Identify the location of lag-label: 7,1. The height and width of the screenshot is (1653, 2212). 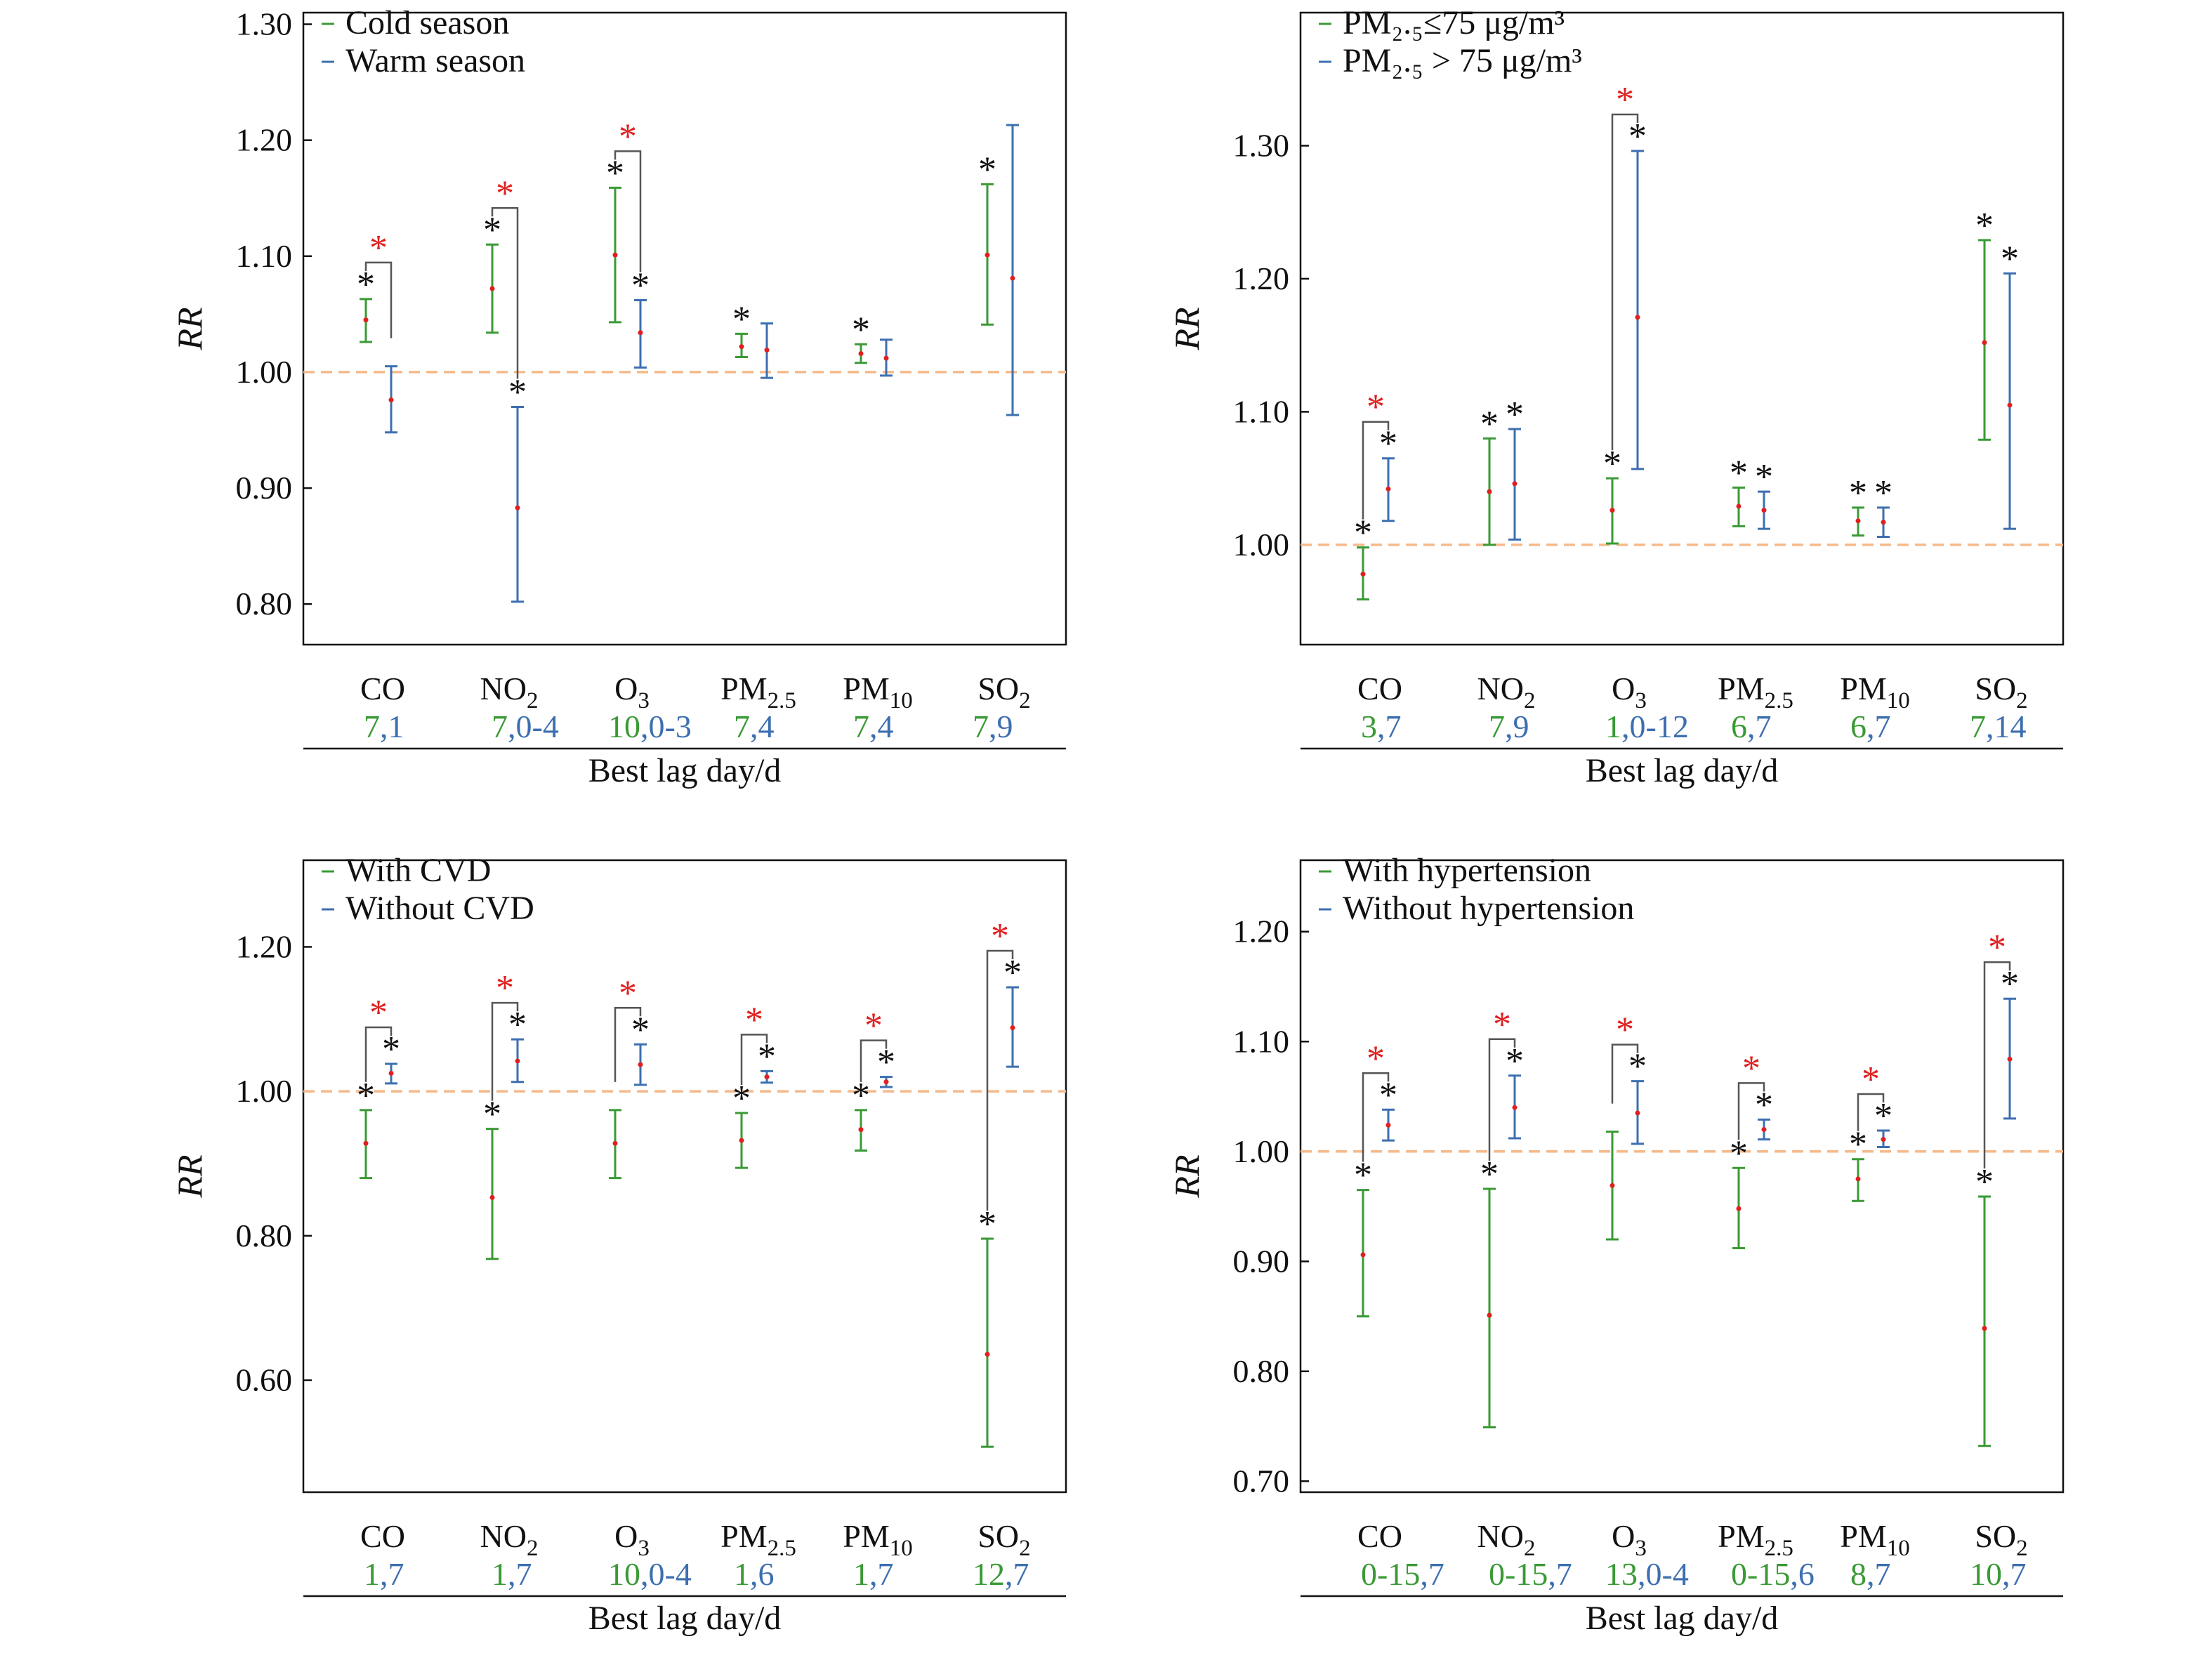
(384, 726).